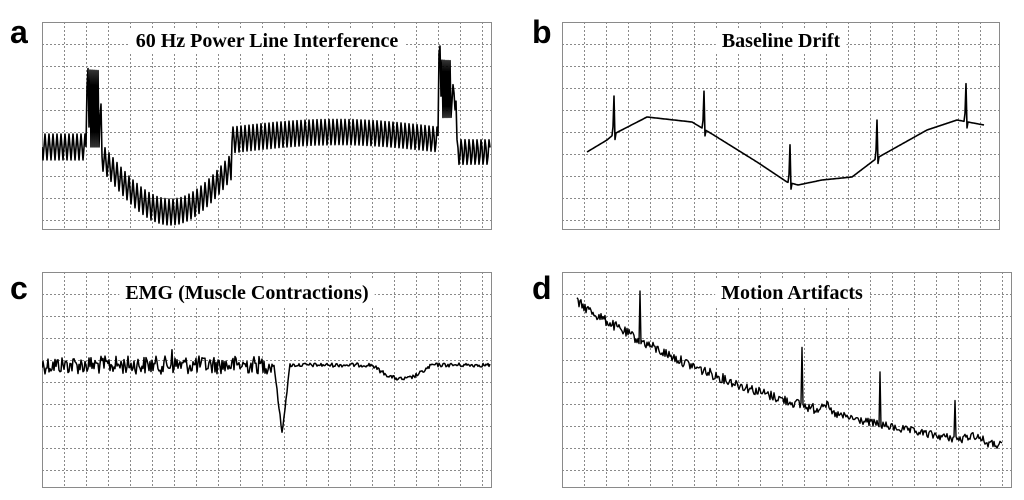  What do you see at coordinates (542, 288) in the screenshot?
I see `panel-letter-d: d` at bounding box center [542, 288].